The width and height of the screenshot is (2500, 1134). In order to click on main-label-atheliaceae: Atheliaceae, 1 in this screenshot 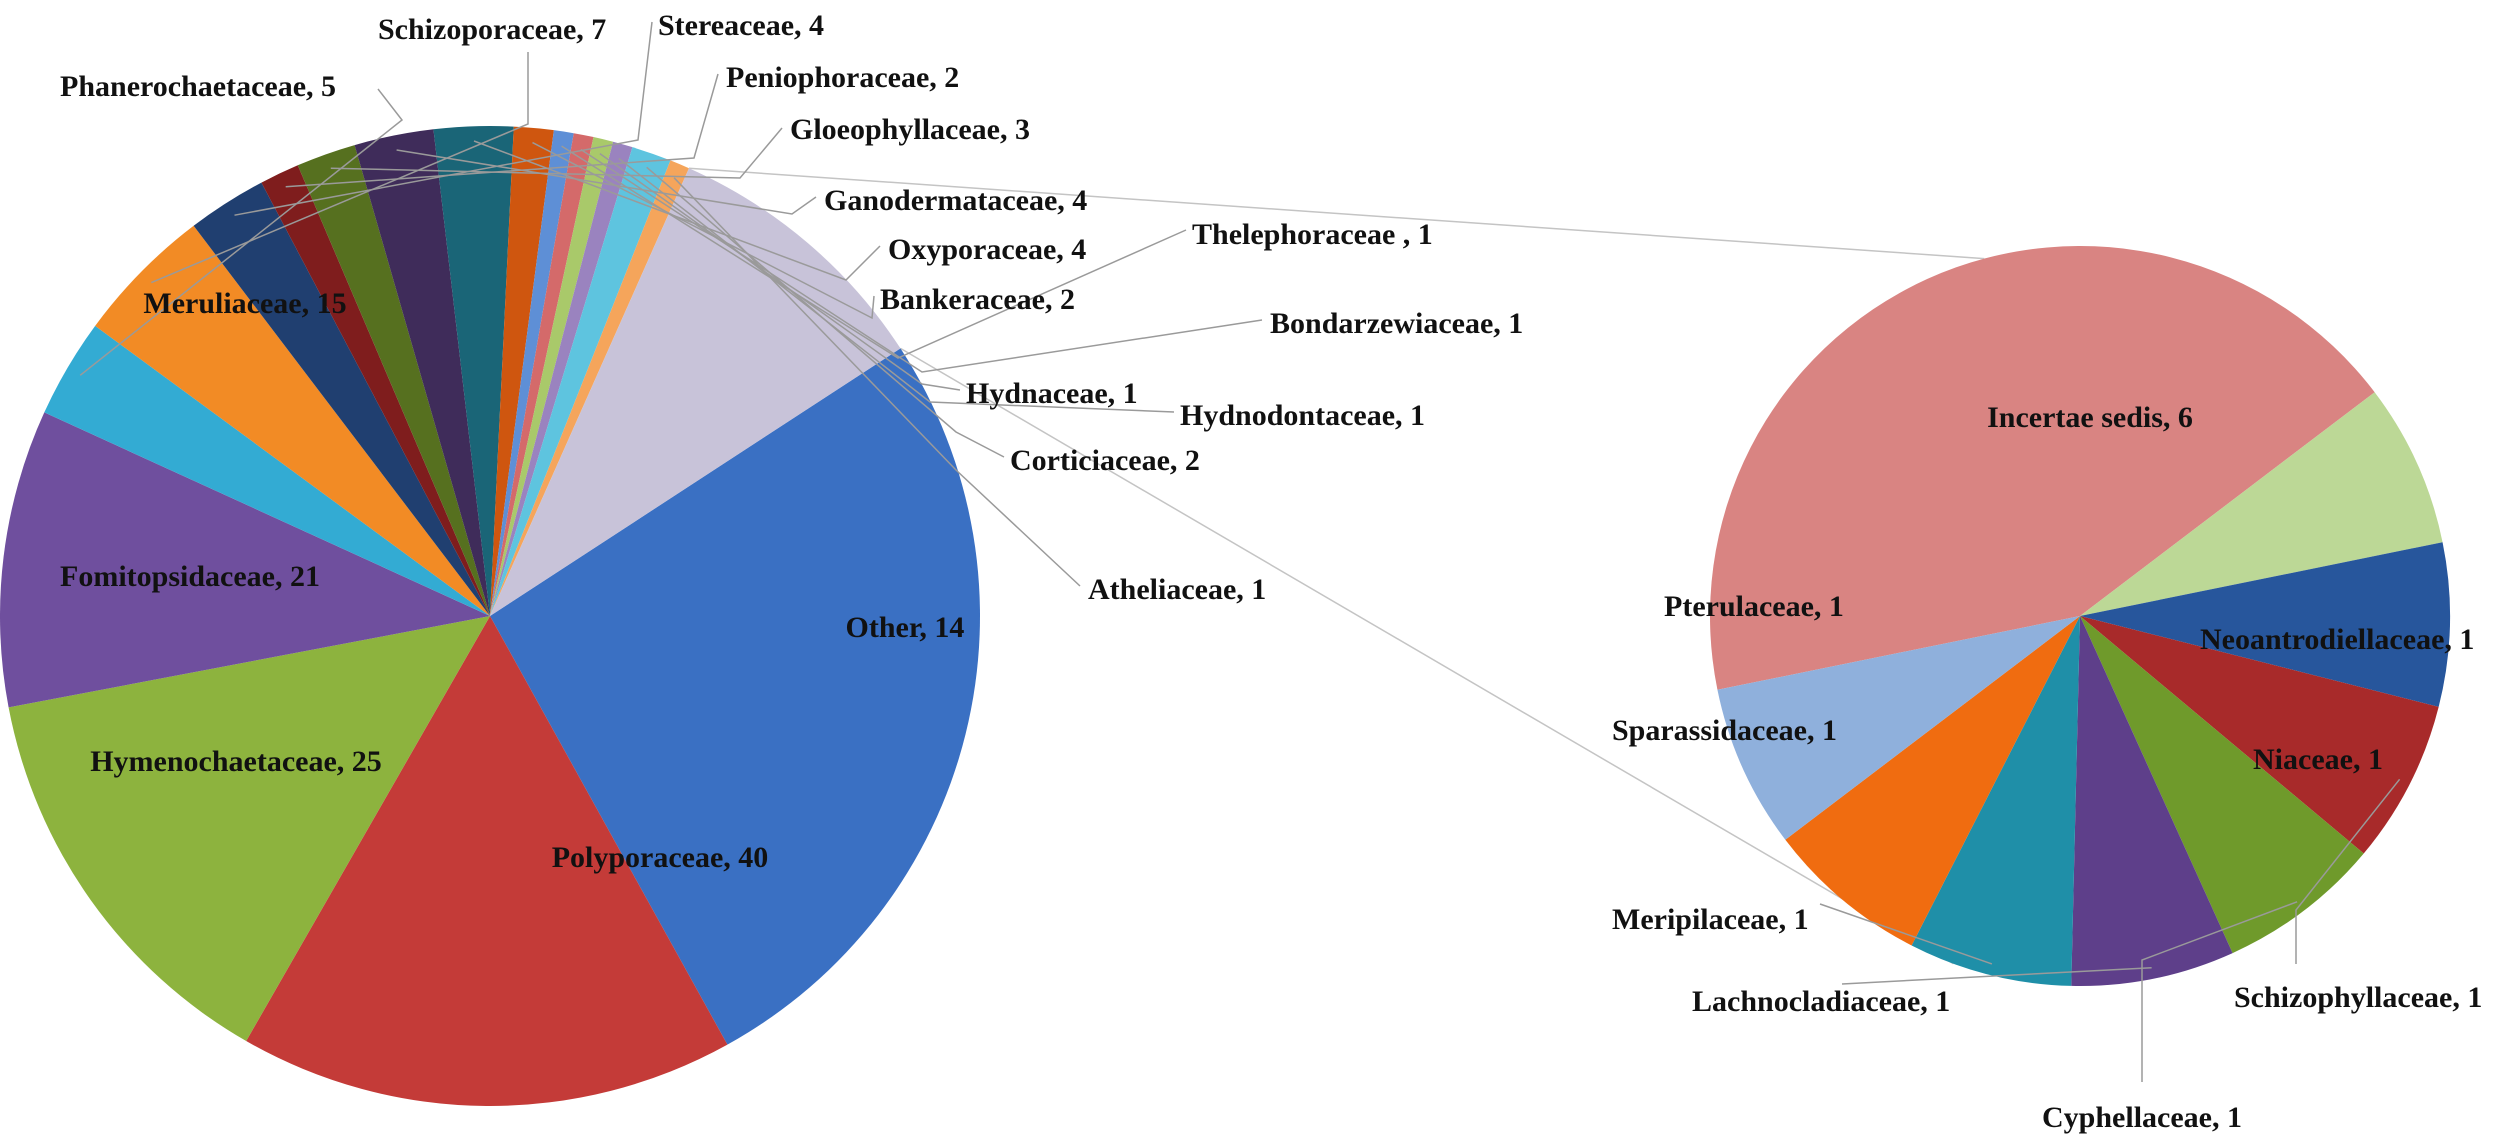, I will do `click(1177, 589)`.